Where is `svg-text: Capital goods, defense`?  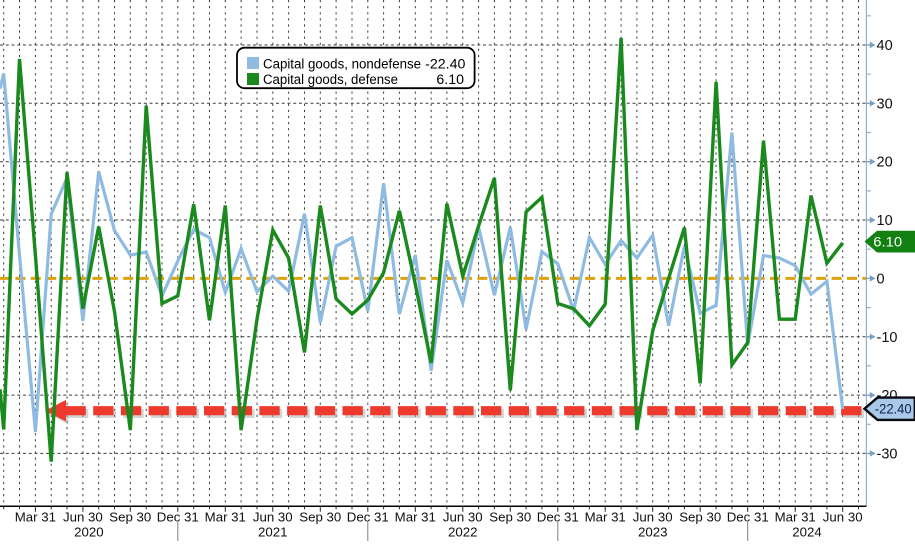 svg-text: Capital goods, defense is located at coordinates (330, 80).